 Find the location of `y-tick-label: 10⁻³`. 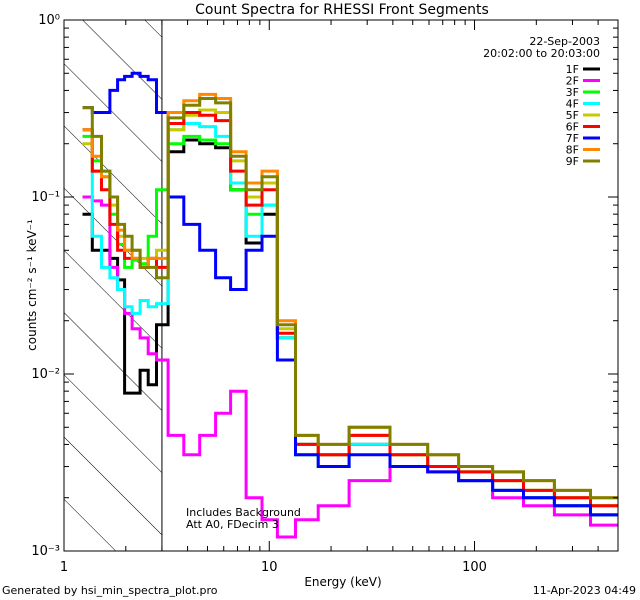

y-tick-label: 10⁻³ is located at coordinates (45, 551).